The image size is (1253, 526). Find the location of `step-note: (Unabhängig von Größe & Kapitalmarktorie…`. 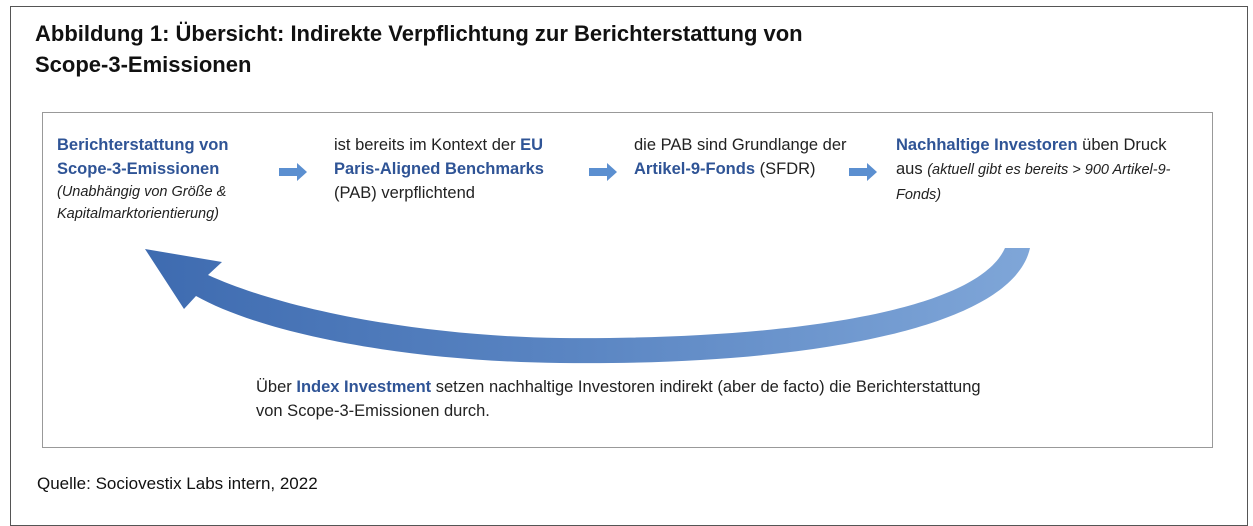

step-note: (Unabhängig von Größe & Kapitalmarktorie… is located at coordinates (142, 203).